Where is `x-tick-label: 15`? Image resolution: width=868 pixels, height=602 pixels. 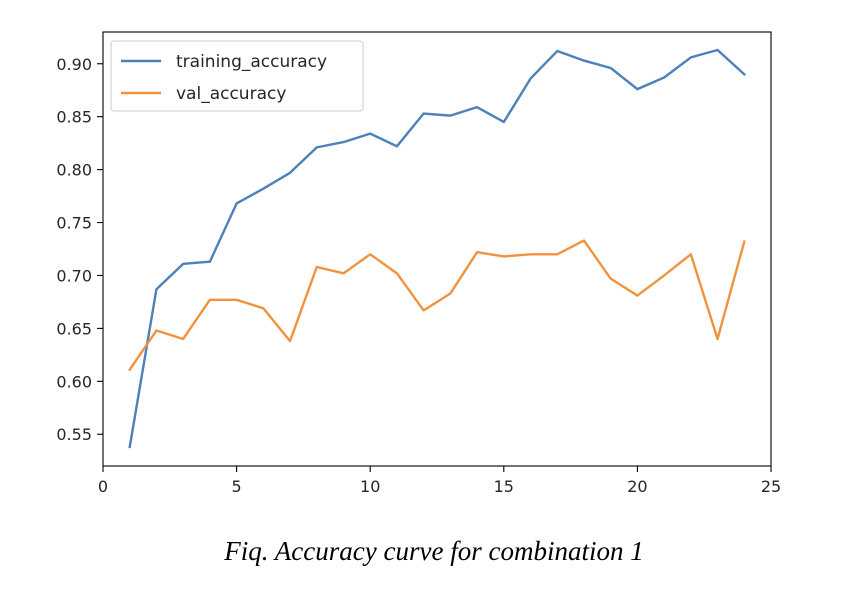 x-tick-label: 15 is located at coordinates (504, 486).